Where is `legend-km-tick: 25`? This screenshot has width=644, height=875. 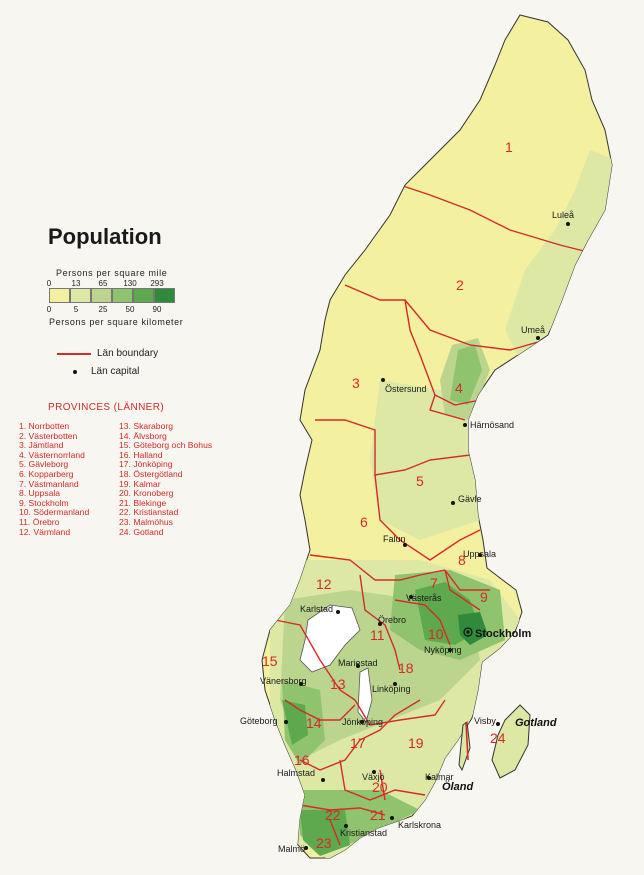
legend-km-tick: 25 is located at coordinates (103, 309).